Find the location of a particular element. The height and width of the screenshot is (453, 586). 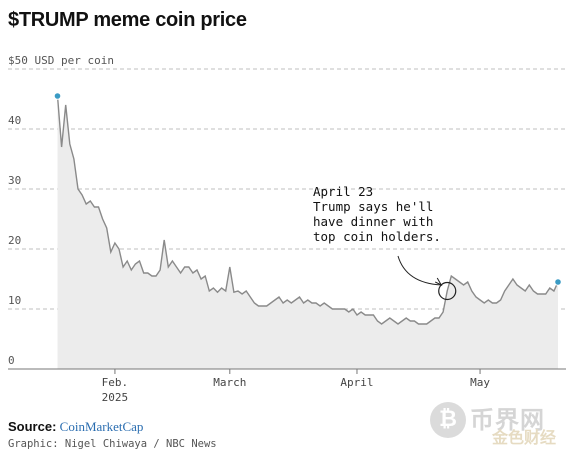

annotation-circle is located at coordinates (447, 291).